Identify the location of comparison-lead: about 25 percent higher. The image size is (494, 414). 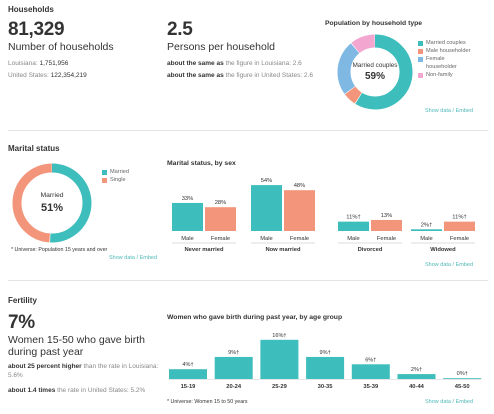
(45, 366).